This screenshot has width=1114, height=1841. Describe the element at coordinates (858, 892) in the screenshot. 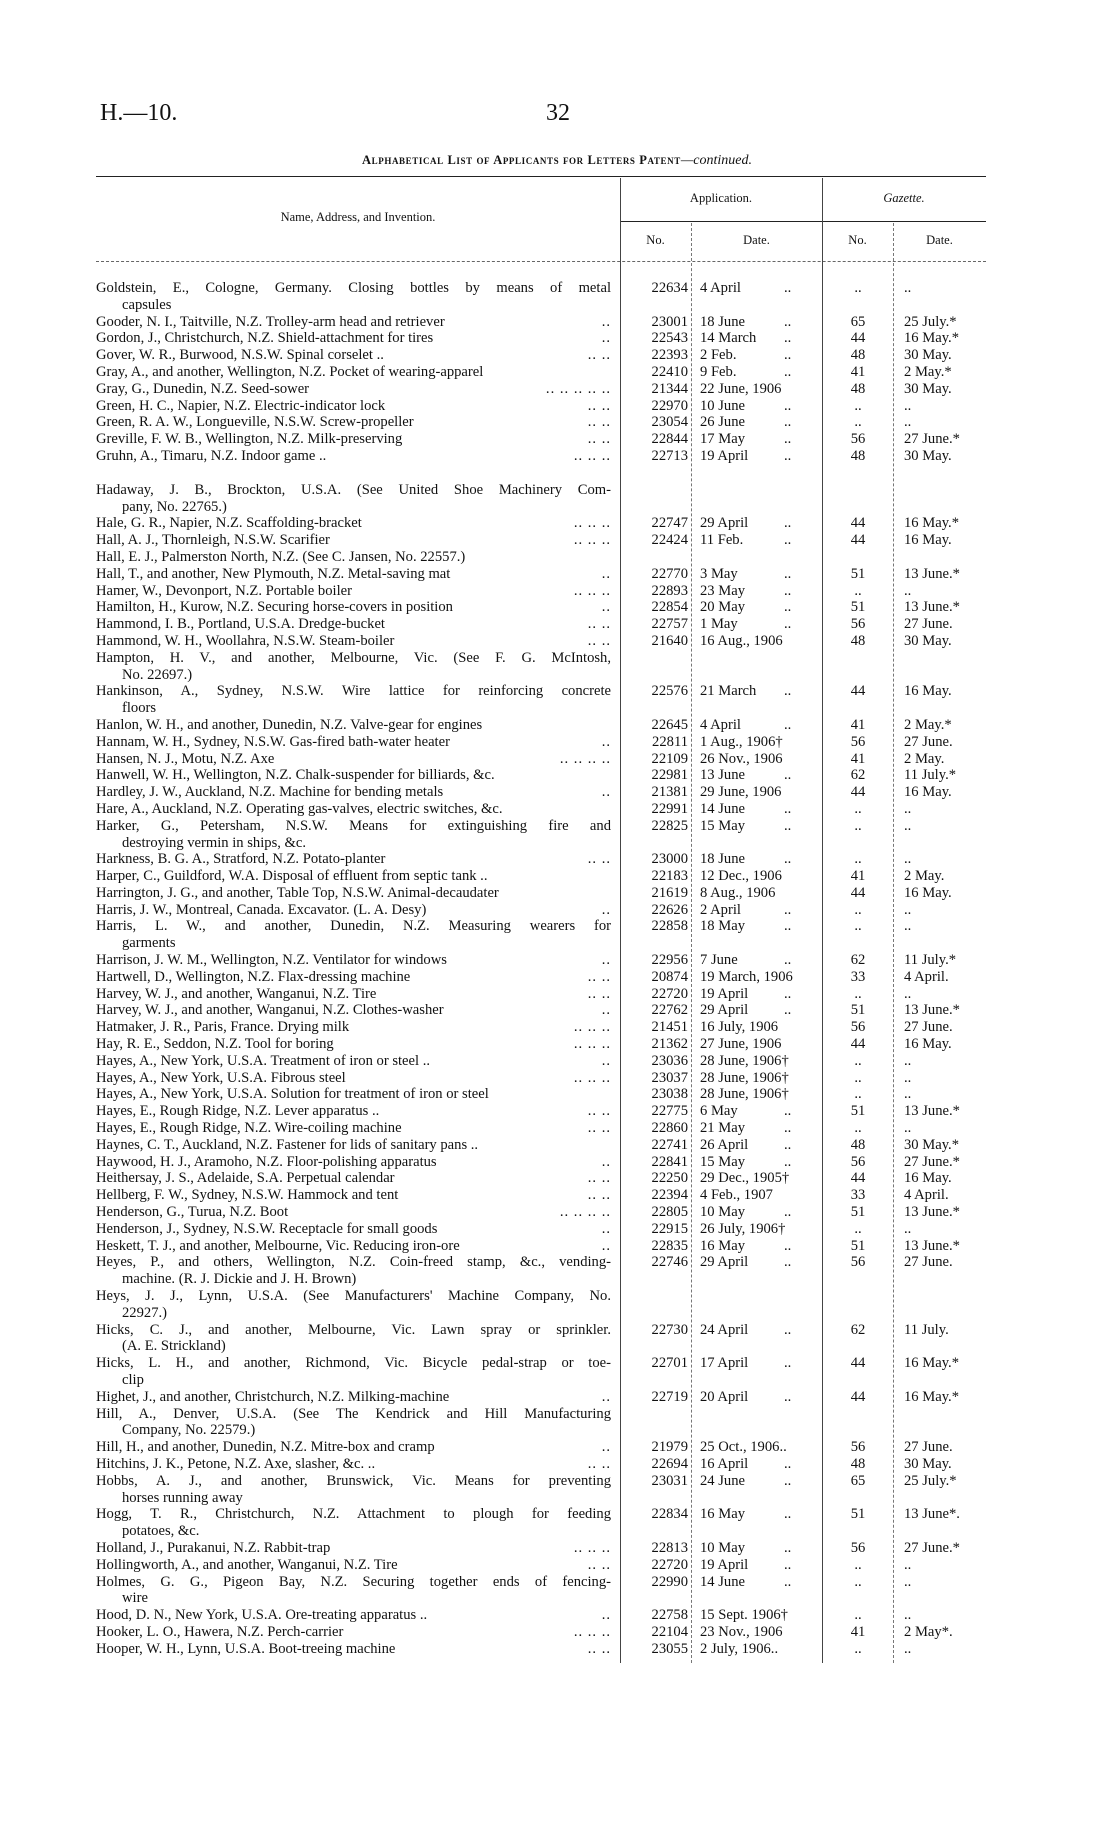

I see `gazette-number: 44` at that location.